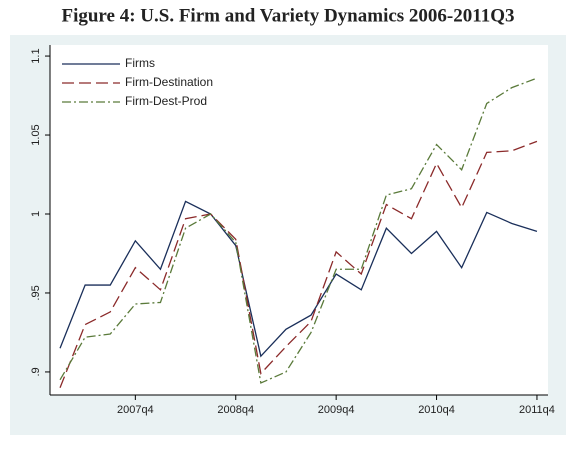 The image size is (576, 451). I want to click on x-tick-label: 2008q4, so click(235, 410).